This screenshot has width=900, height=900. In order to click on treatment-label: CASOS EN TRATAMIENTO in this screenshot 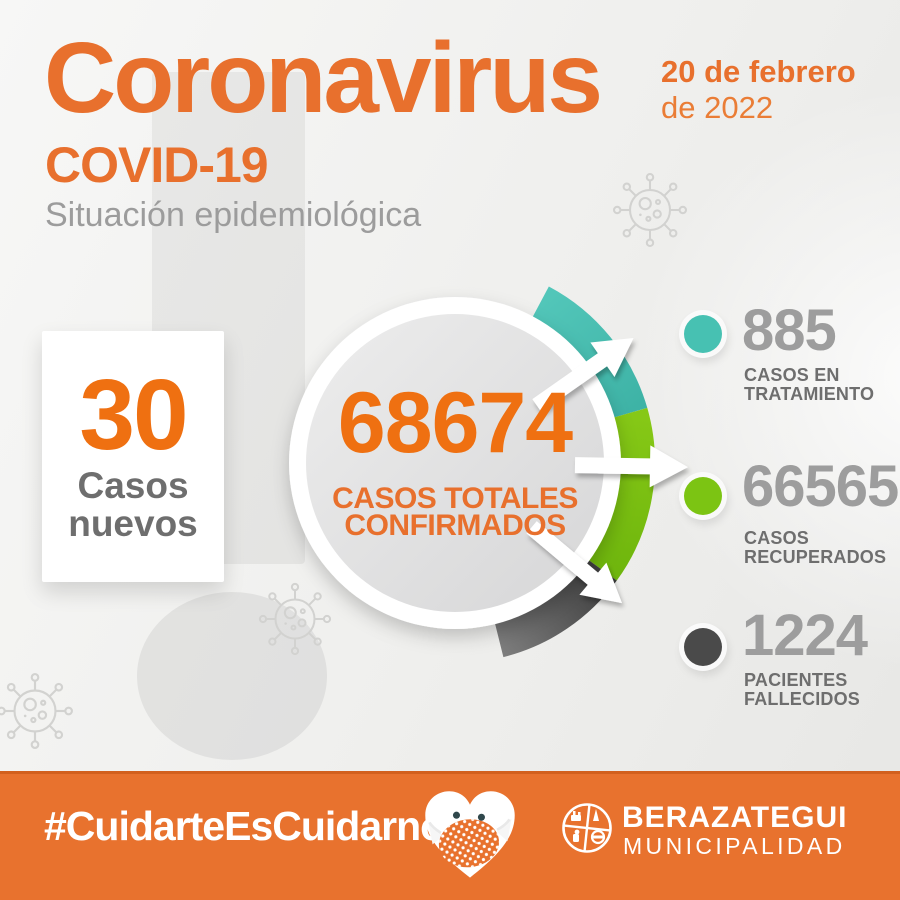, I will do `click(809, 385)`.